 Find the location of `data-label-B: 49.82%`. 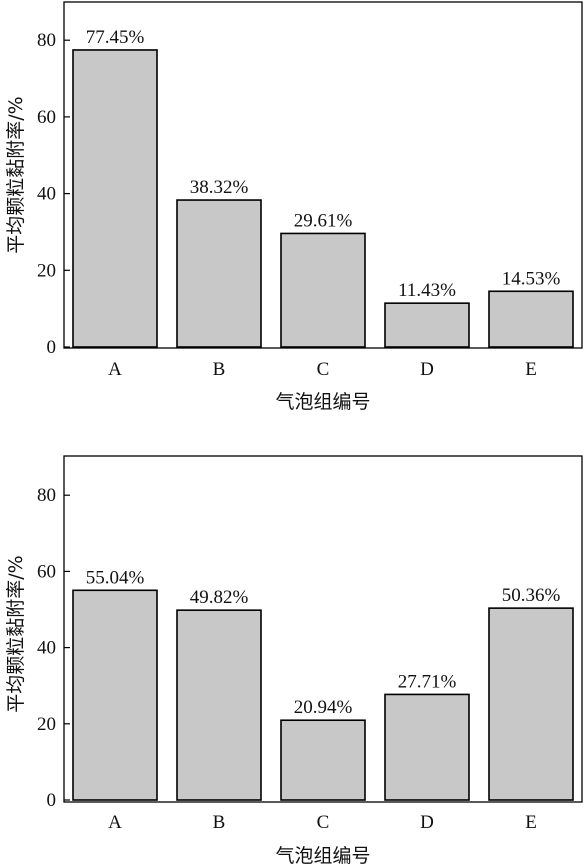

data-label-B: 49.82% is located at coordinates (219, 597).